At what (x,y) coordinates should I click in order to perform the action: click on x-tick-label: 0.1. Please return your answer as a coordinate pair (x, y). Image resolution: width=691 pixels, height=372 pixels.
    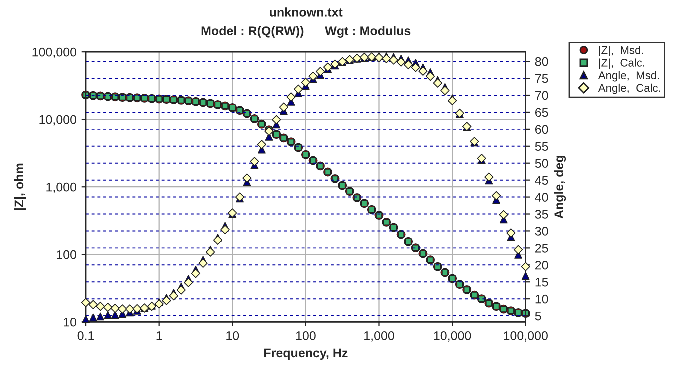
    Looking at the image, I should click on (86, 336).